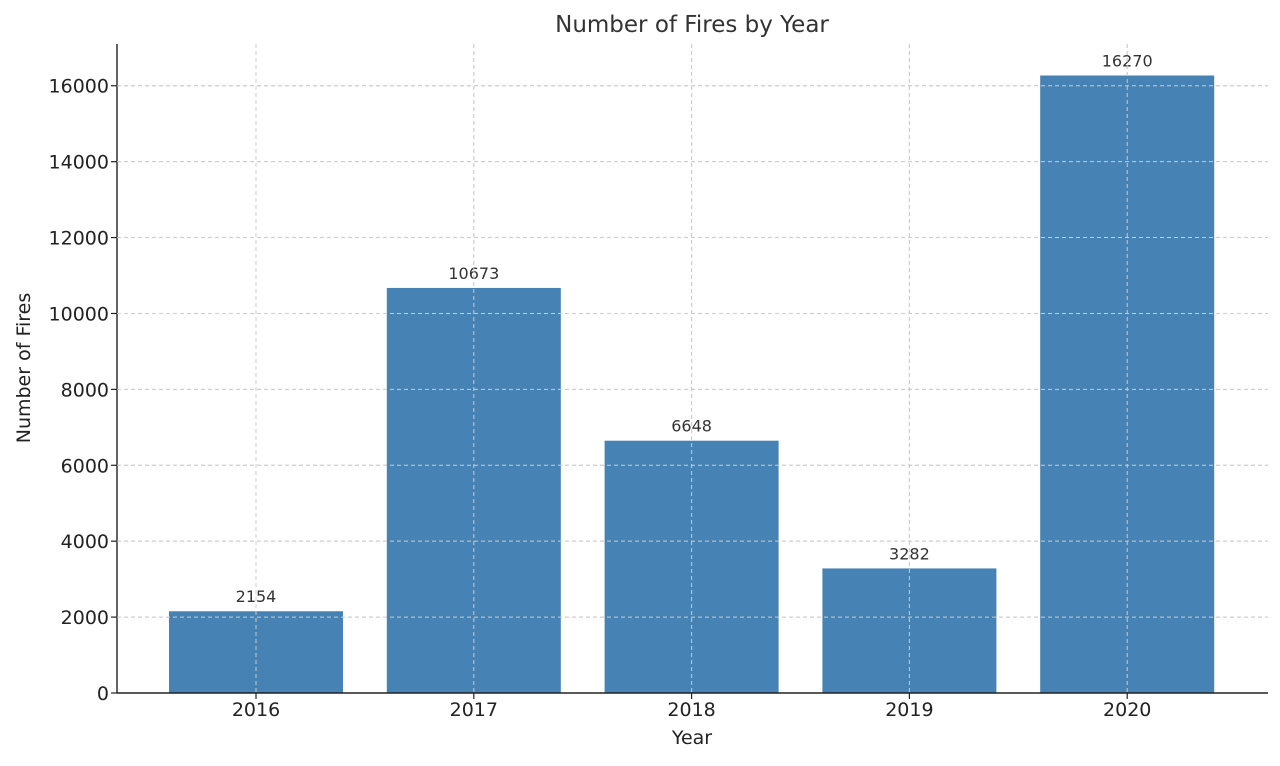  I want to click on x-tick-label: 2016, so click(256, 710).